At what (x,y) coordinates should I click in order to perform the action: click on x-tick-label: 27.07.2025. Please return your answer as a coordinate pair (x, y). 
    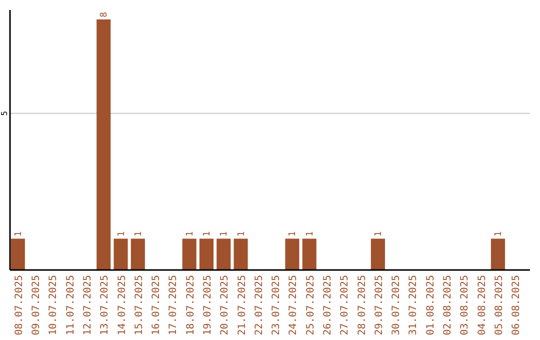
    Looking at the image, I should click on (345, 305).